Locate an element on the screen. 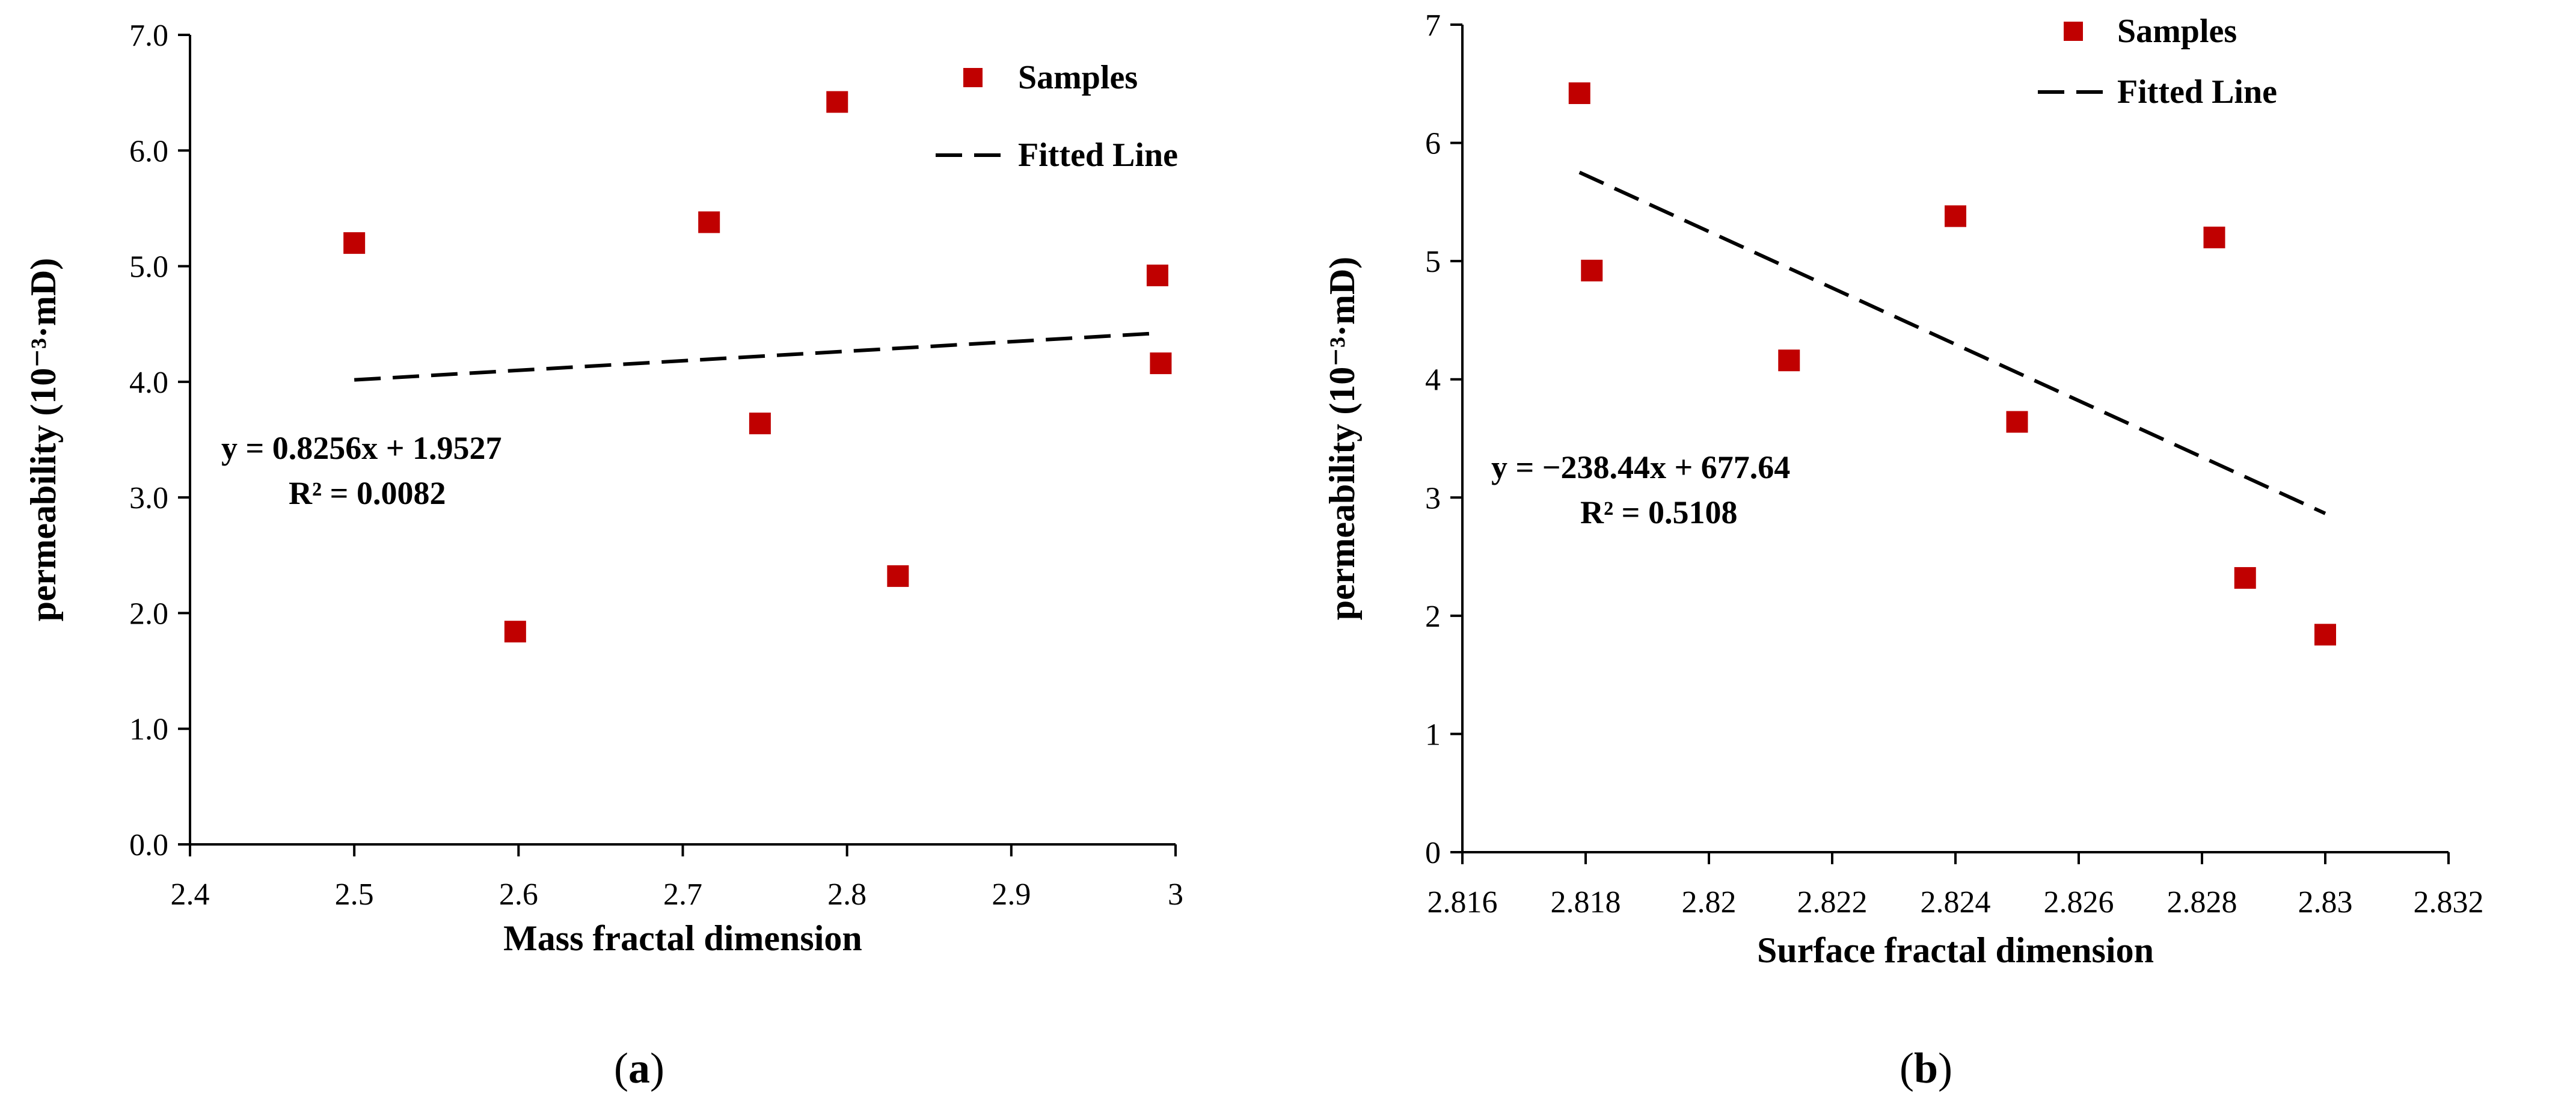  x-tick-label: 2.822 is located at coordinates (1832, 902).